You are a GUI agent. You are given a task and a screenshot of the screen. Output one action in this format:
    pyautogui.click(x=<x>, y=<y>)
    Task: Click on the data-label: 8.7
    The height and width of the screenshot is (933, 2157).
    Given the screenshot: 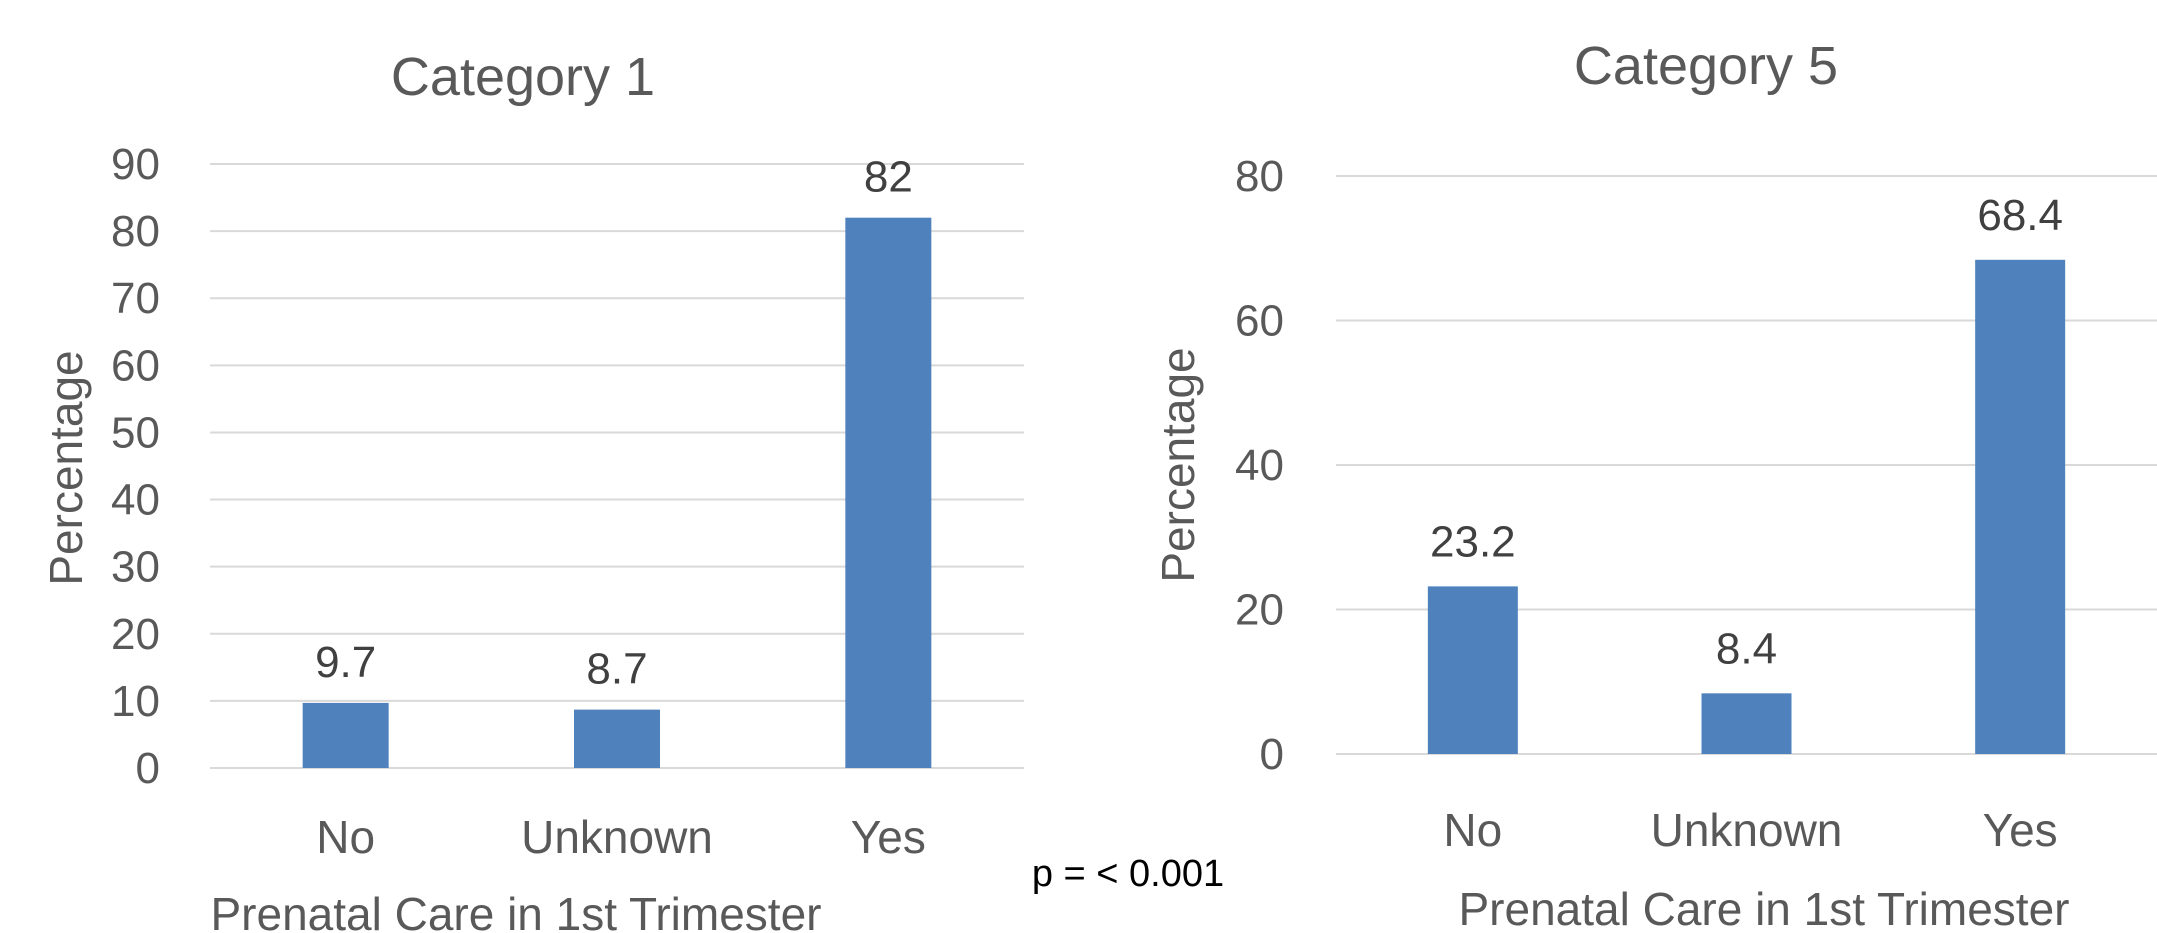 What is the action you would take?
    pyautogui.click(x=616, y=669)
    